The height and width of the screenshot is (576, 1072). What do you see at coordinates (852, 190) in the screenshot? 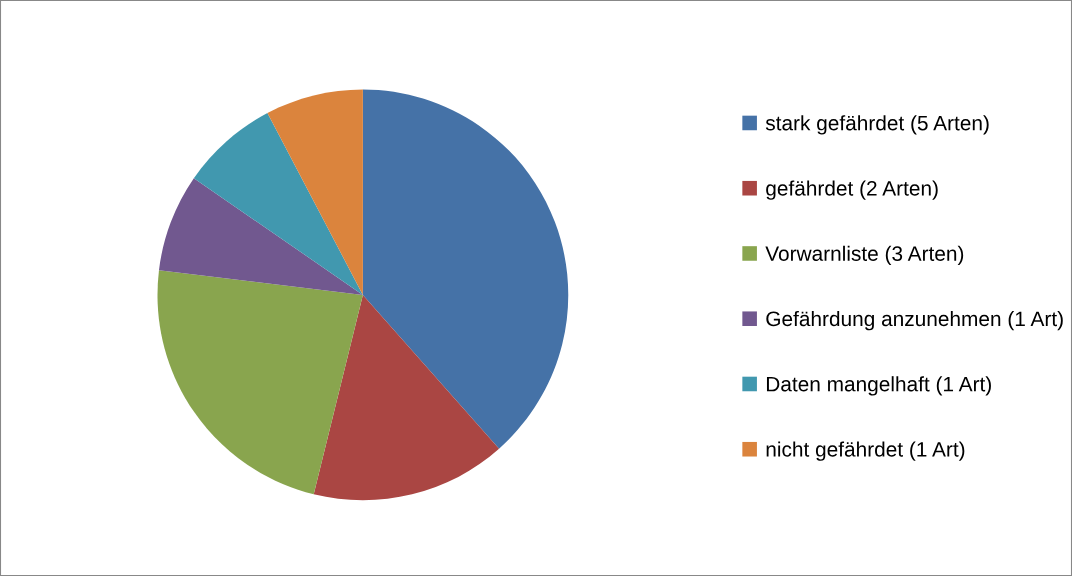
I see `legend-label: gefährdet (2 Arten)` at bounding box center [852, 190].